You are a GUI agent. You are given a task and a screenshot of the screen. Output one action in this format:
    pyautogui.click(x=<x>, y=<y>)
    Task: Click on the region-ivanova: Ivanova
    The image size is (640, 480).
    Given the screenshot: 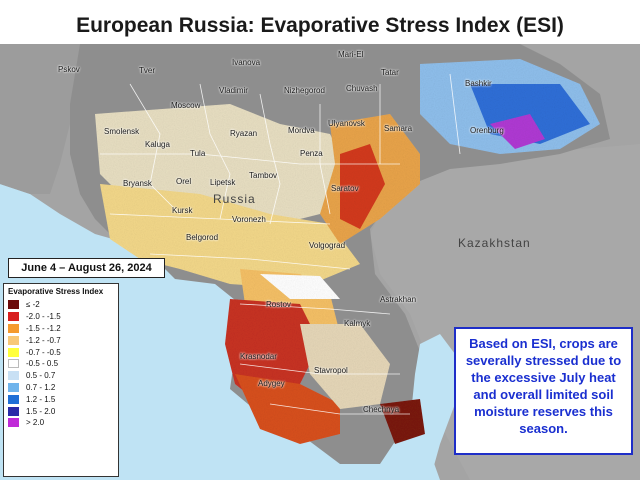 What is the action you would take?
    pyautogui.click(x=246, y=62)
    